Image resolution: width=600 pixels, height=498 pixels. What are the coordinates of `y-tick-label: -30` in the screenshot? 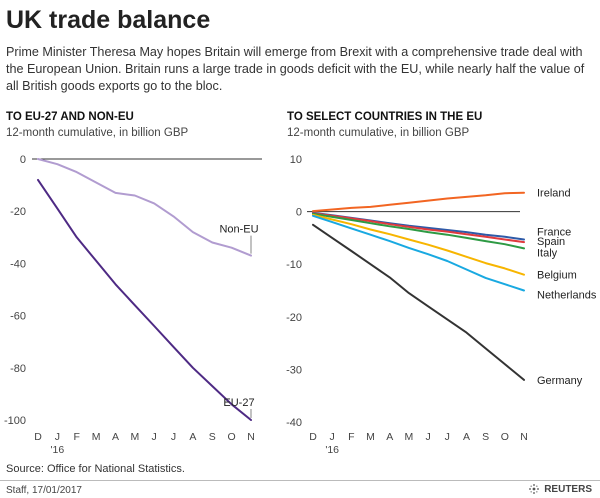 It's located at (294, 370).